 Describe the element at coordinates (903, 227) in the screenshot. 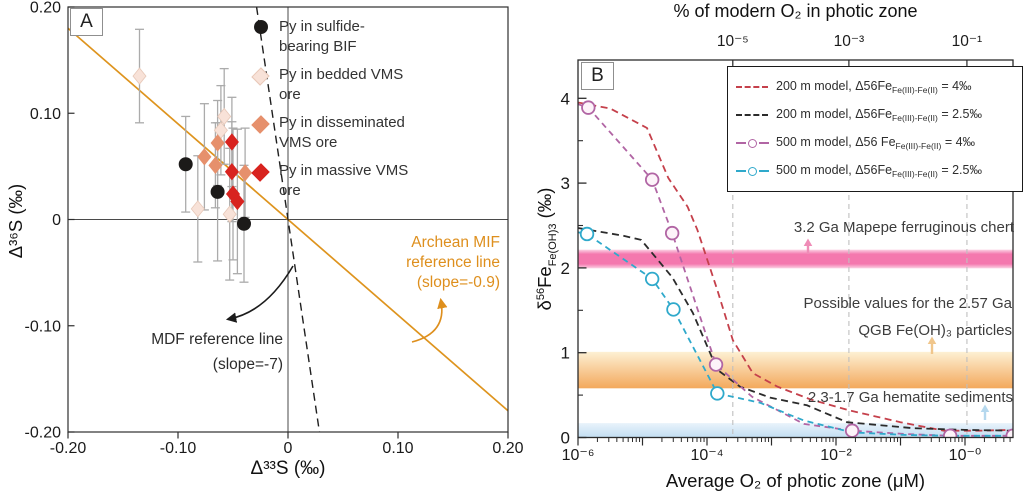

I see `mapepe-chert-annotation: 3.2 Ga Mapepe ferruginous chert` at that location.